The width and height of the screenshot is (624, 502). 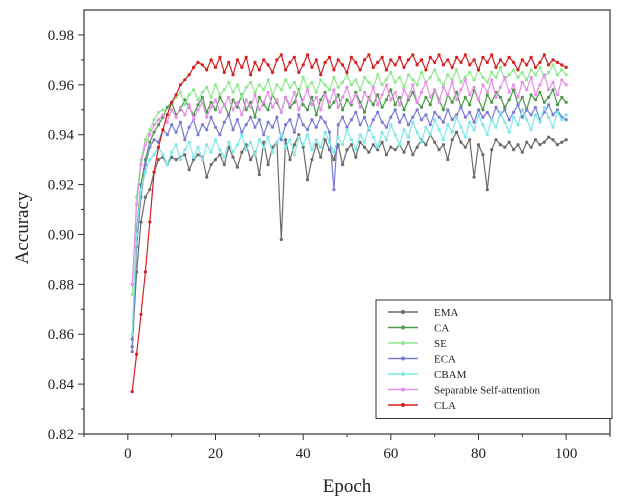 I want to click on legend-label: CA, so click(x=441, y=329).